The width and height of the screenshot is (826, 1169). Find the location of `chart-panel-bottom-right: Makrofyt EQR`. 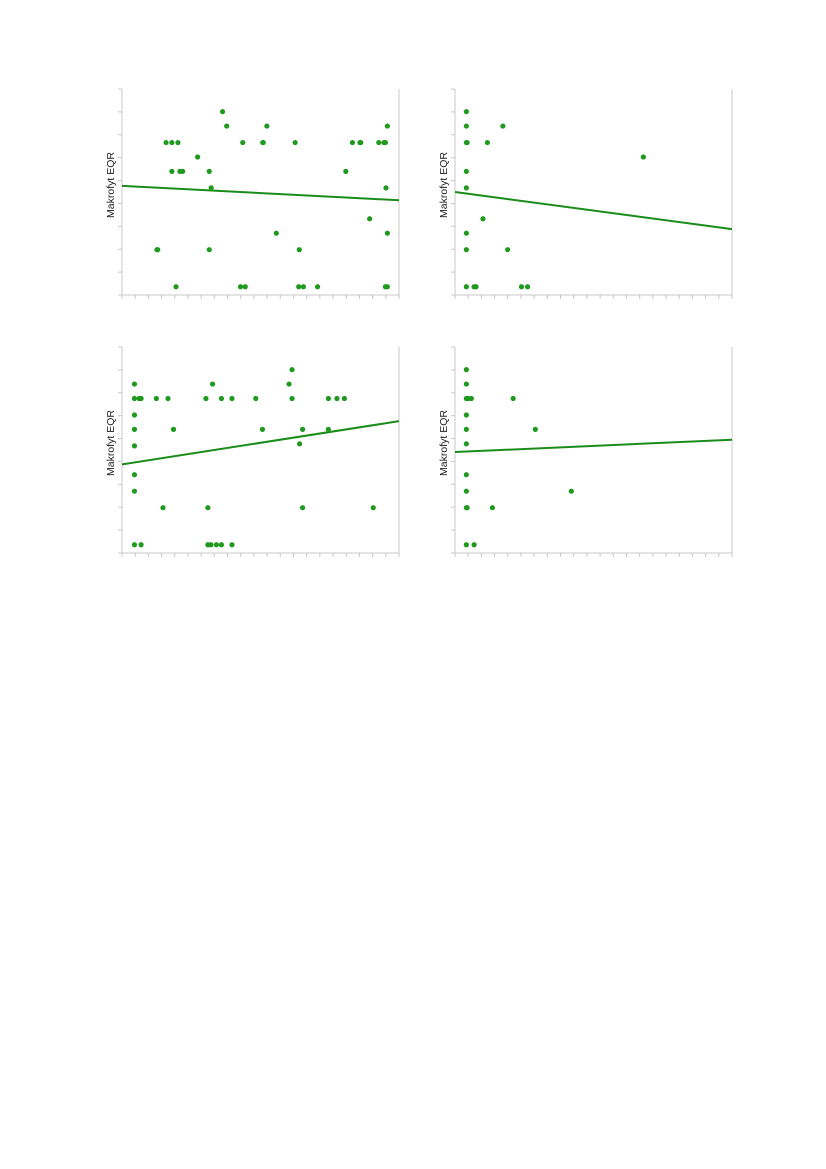

chart-panel-bottom-right: Makrofyt EQR is located at coordinates (576, 456).